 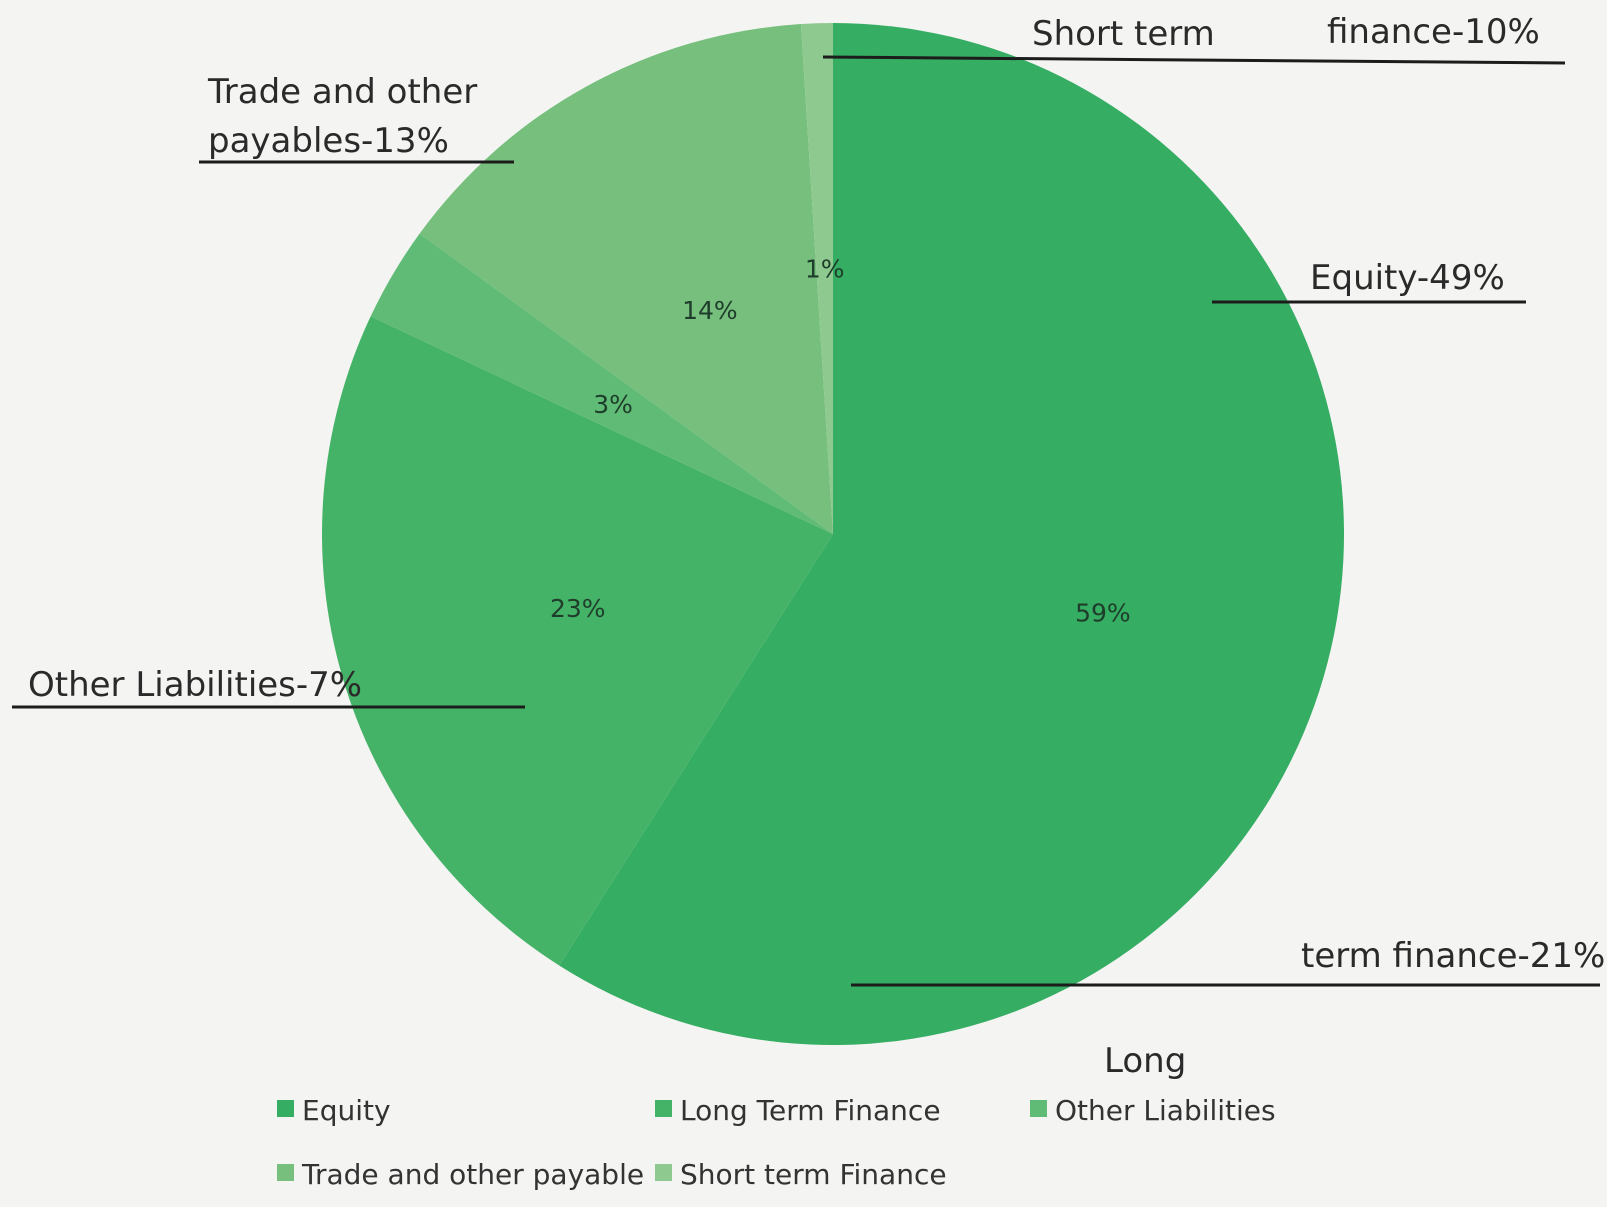 I want to click on legend-label: Trade and other payable, so click(x=472, y=1174).